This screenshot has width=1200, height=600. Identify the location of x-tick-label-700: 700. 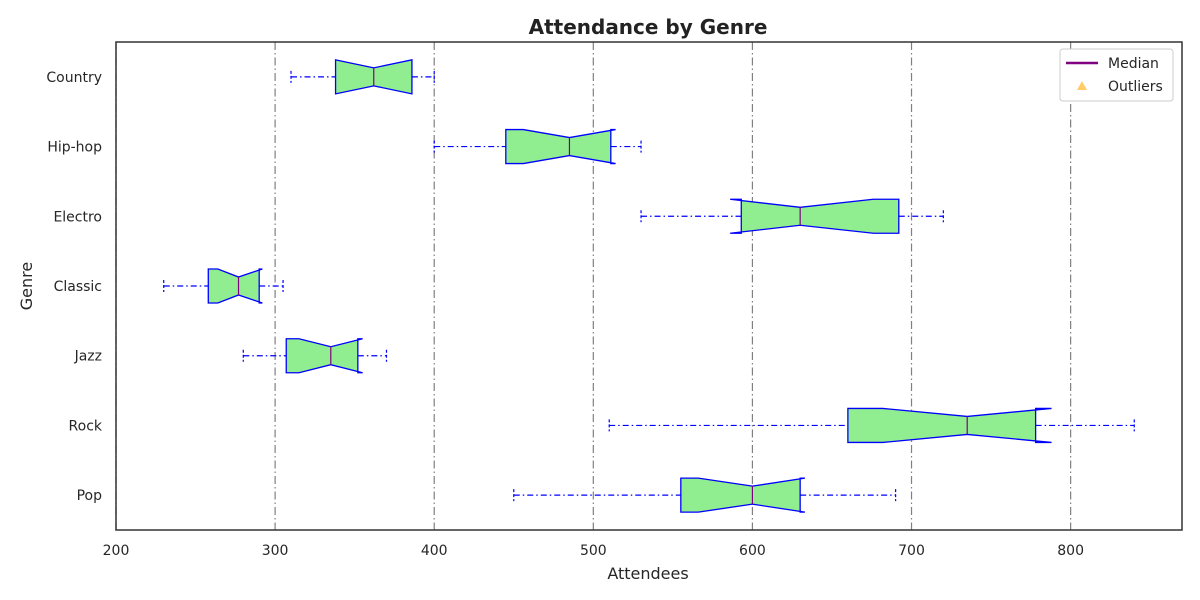
(911, 551).